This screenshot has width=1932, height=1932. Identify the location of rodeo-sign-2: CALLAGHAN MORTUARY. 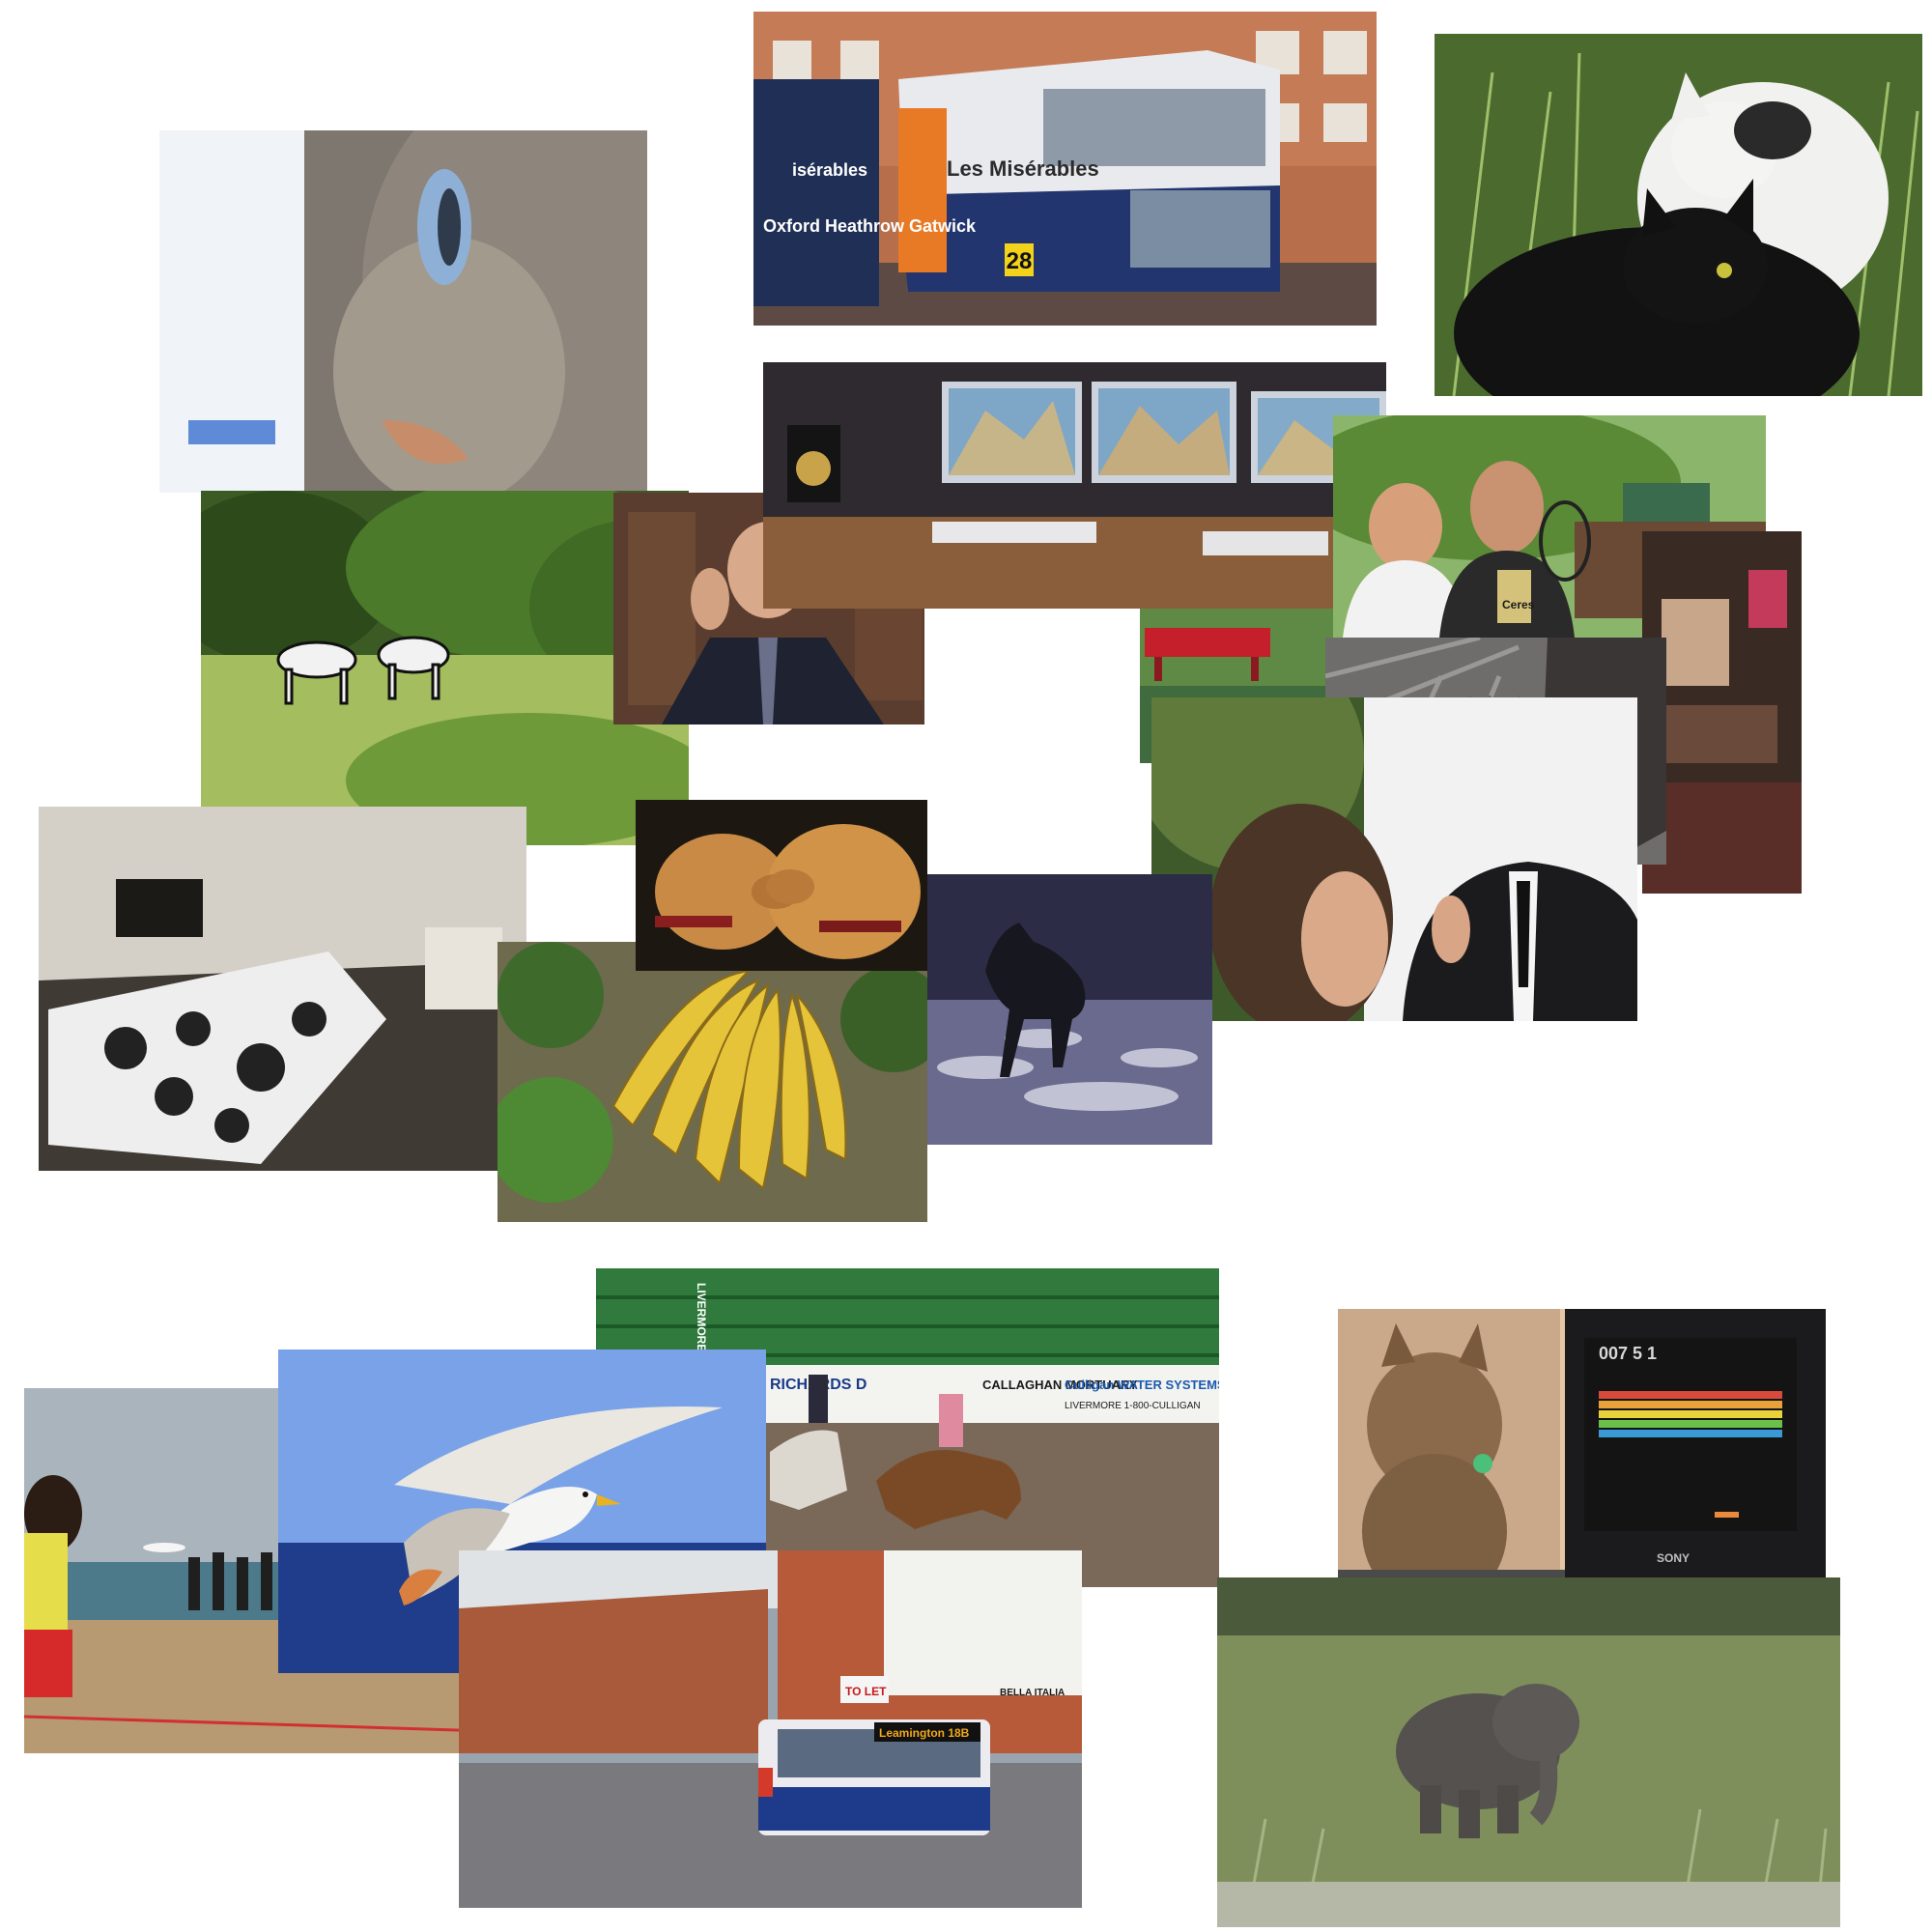
(1060, 1385).